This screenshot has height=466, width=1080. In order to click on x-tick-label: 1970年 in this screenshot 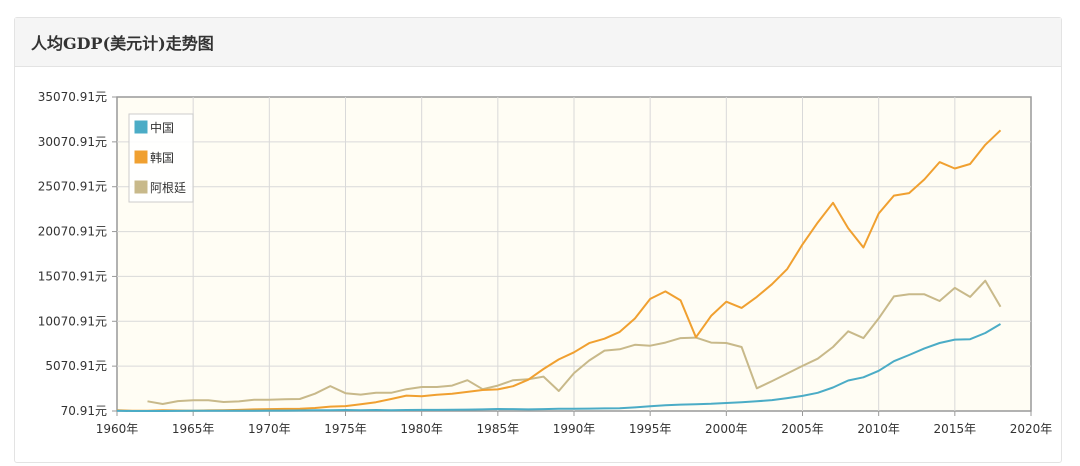, I will do `click(269, 429)`.